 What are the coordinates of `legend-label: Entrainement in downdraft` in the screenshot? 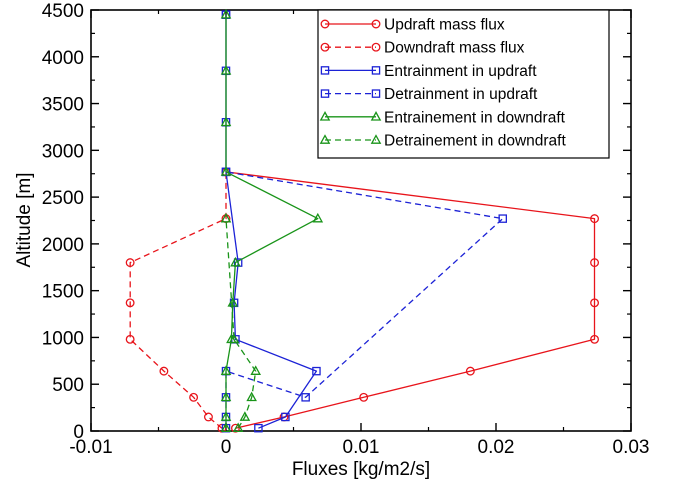 It's located at (475, 117).